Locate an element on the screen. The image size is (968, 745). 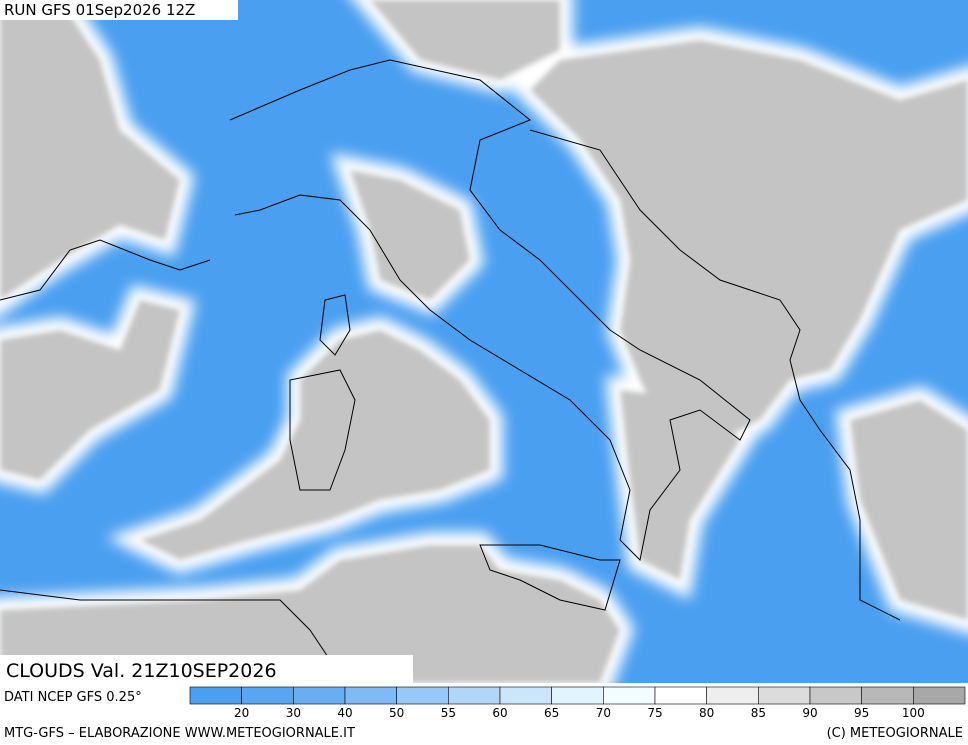
legend-level-label: 65 is located at coordinates (551, 713).